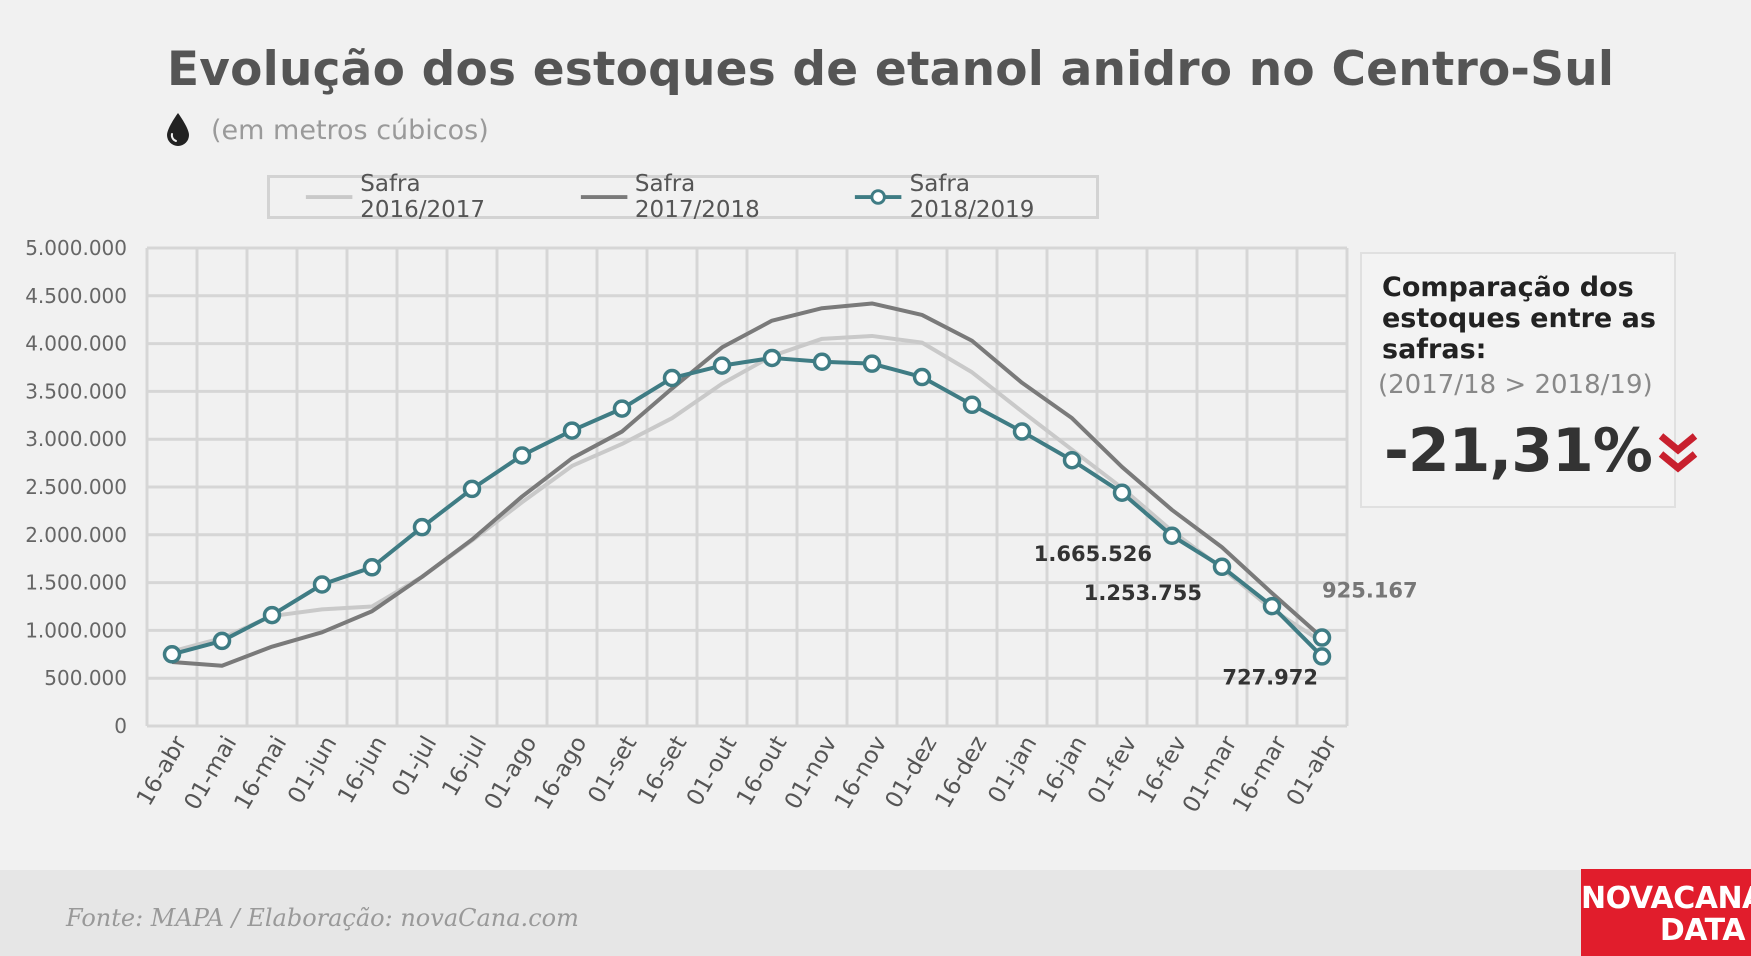  I want to click on legend-swatch-2018, so click(878, 197).